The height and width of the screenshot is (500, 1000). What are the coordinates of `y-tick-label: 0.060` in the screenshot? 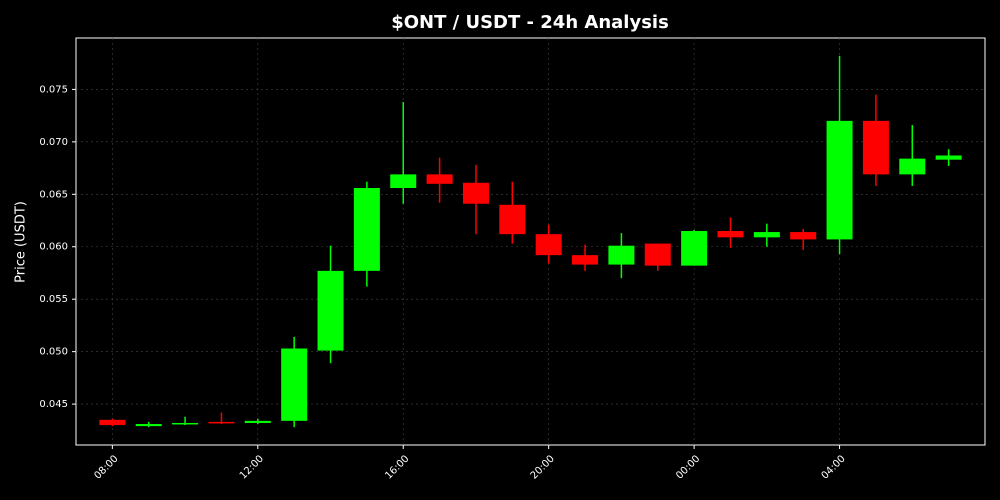 It's located at (53, 247).